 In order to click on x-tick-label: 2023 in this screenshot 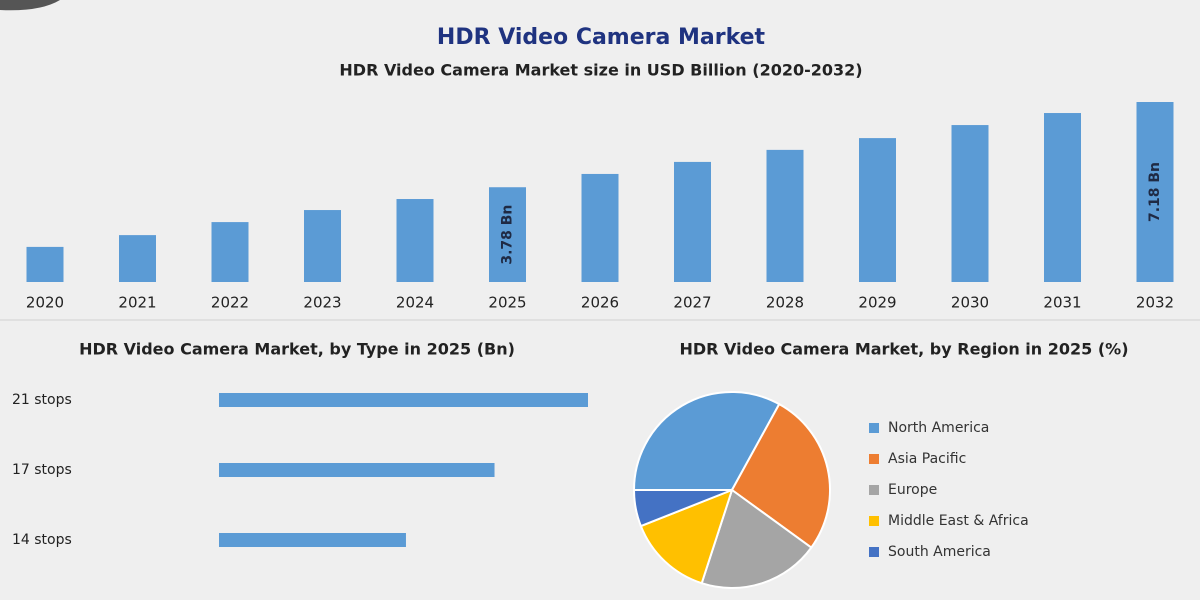, I will do `click(322, 303)`.